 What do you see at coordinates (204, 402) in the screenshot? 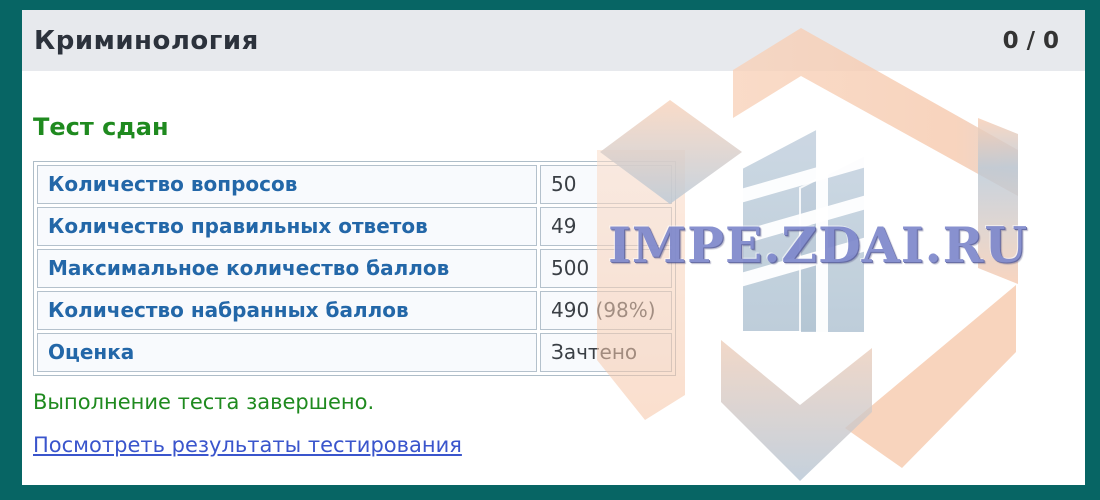
I see `completion-message: Выполнение теста завершено.` at bounding box center [204, 402].